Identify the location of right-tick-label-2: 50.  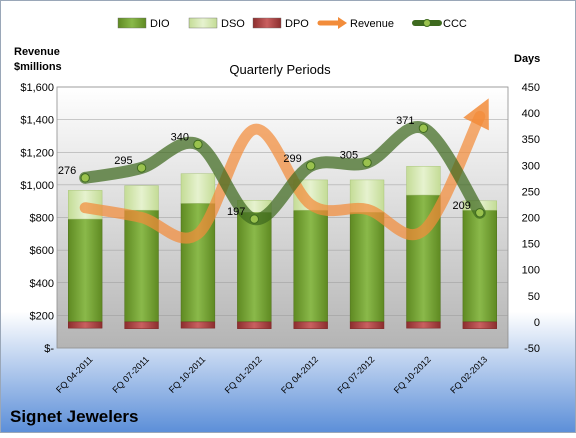
(534, 297).